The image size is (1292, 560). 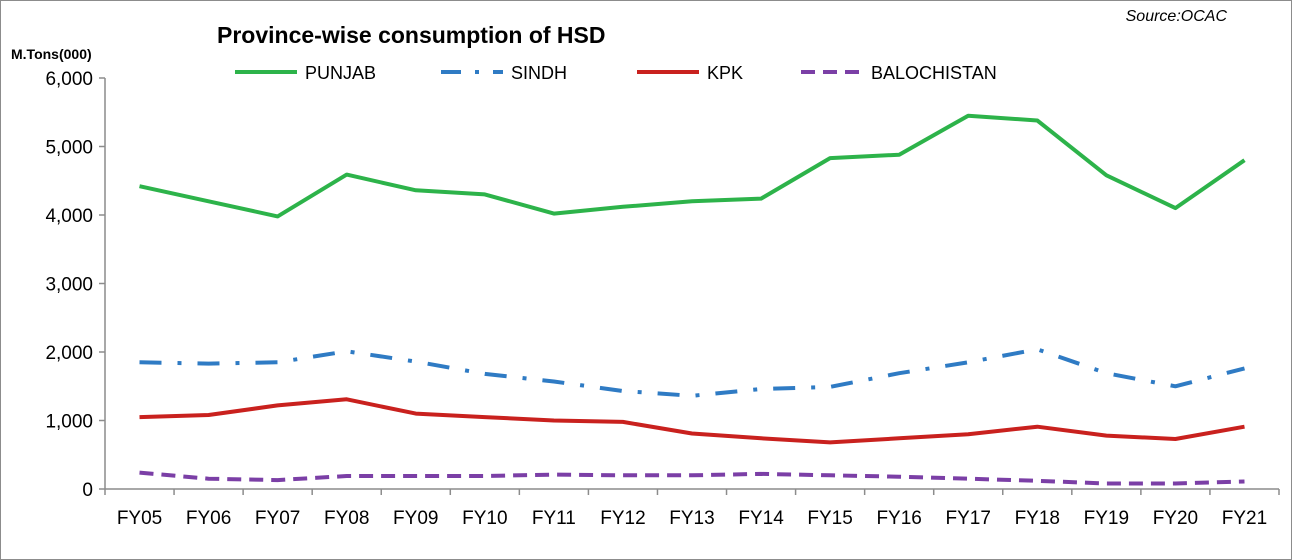 What do you see at coordinates (69, 148) in the screenshot?
I see `y-tick-label: 5,000` at bounding box center [69, 148].